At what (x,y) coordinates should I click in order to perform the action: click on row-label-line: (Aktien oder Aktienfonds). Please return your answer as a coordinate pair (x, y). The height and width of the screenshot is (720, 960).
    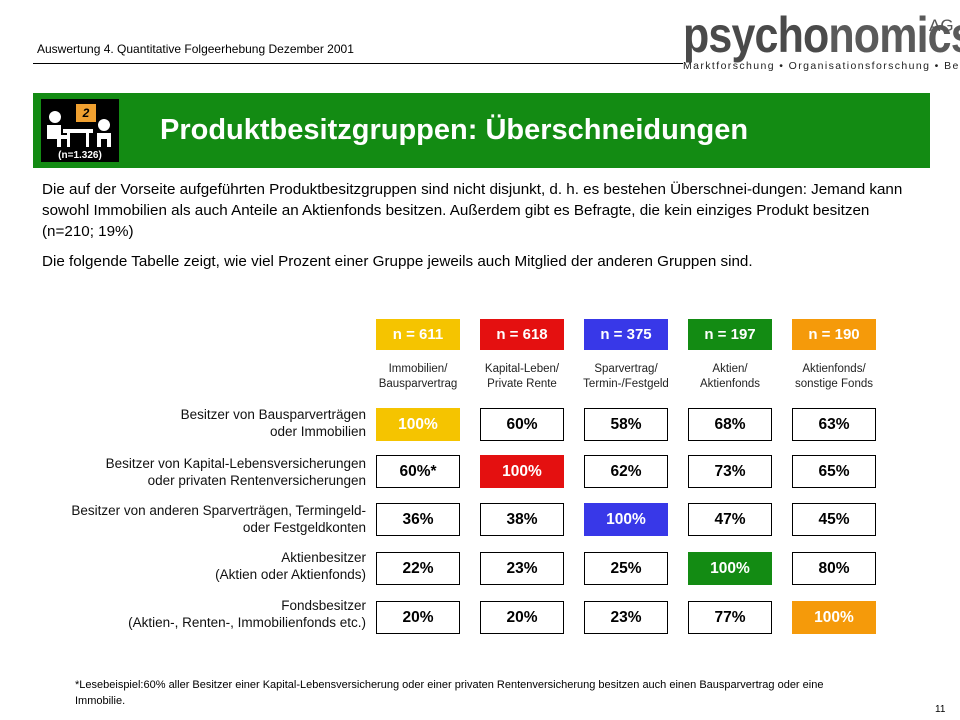
    Looking at the image, I should click on (290, 574).